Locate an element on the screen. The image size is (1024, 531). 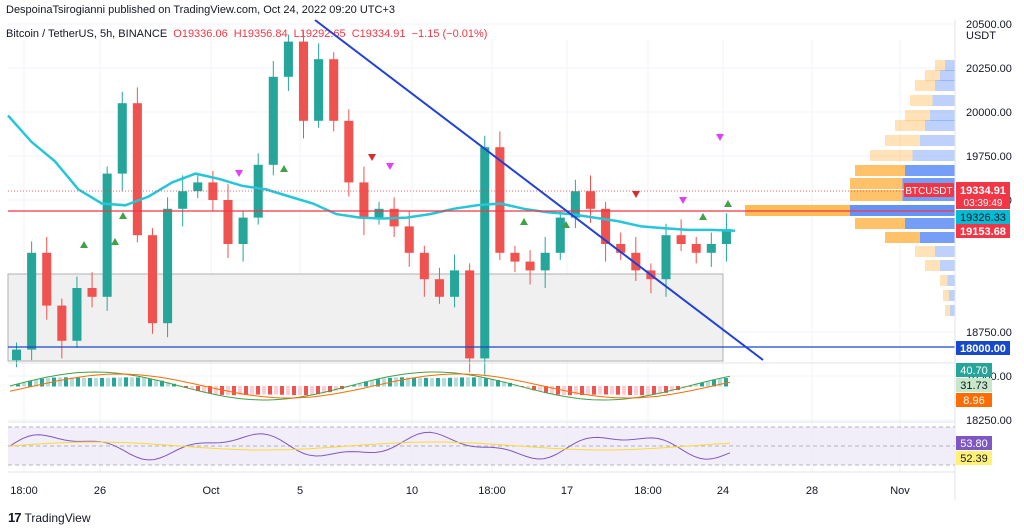
svg-text: 52.39 is located at coordinates (974, 459).